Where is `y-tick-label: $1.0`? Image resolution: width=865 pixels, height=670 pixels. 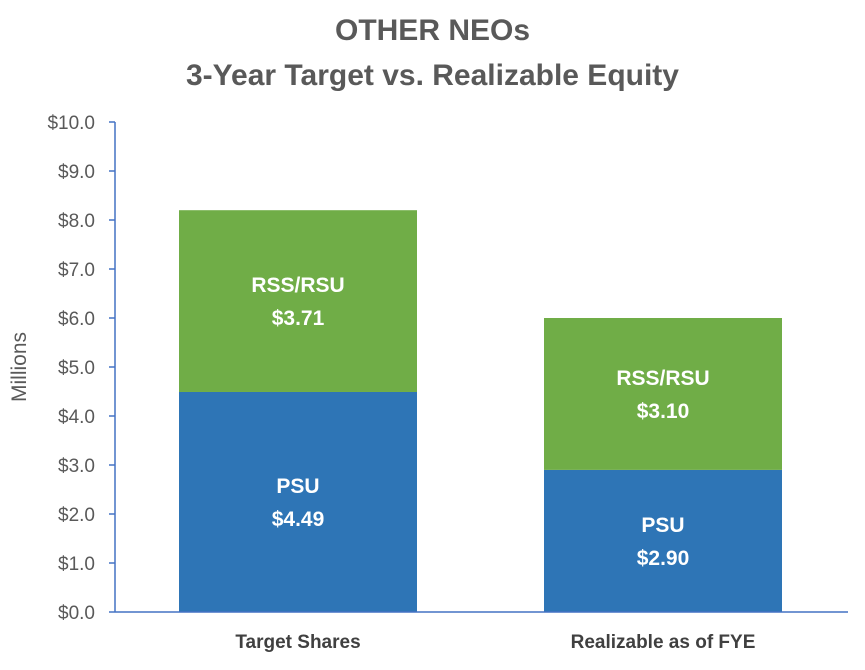 y-tick-label: $1.0 is located at coordinates (76, 564).